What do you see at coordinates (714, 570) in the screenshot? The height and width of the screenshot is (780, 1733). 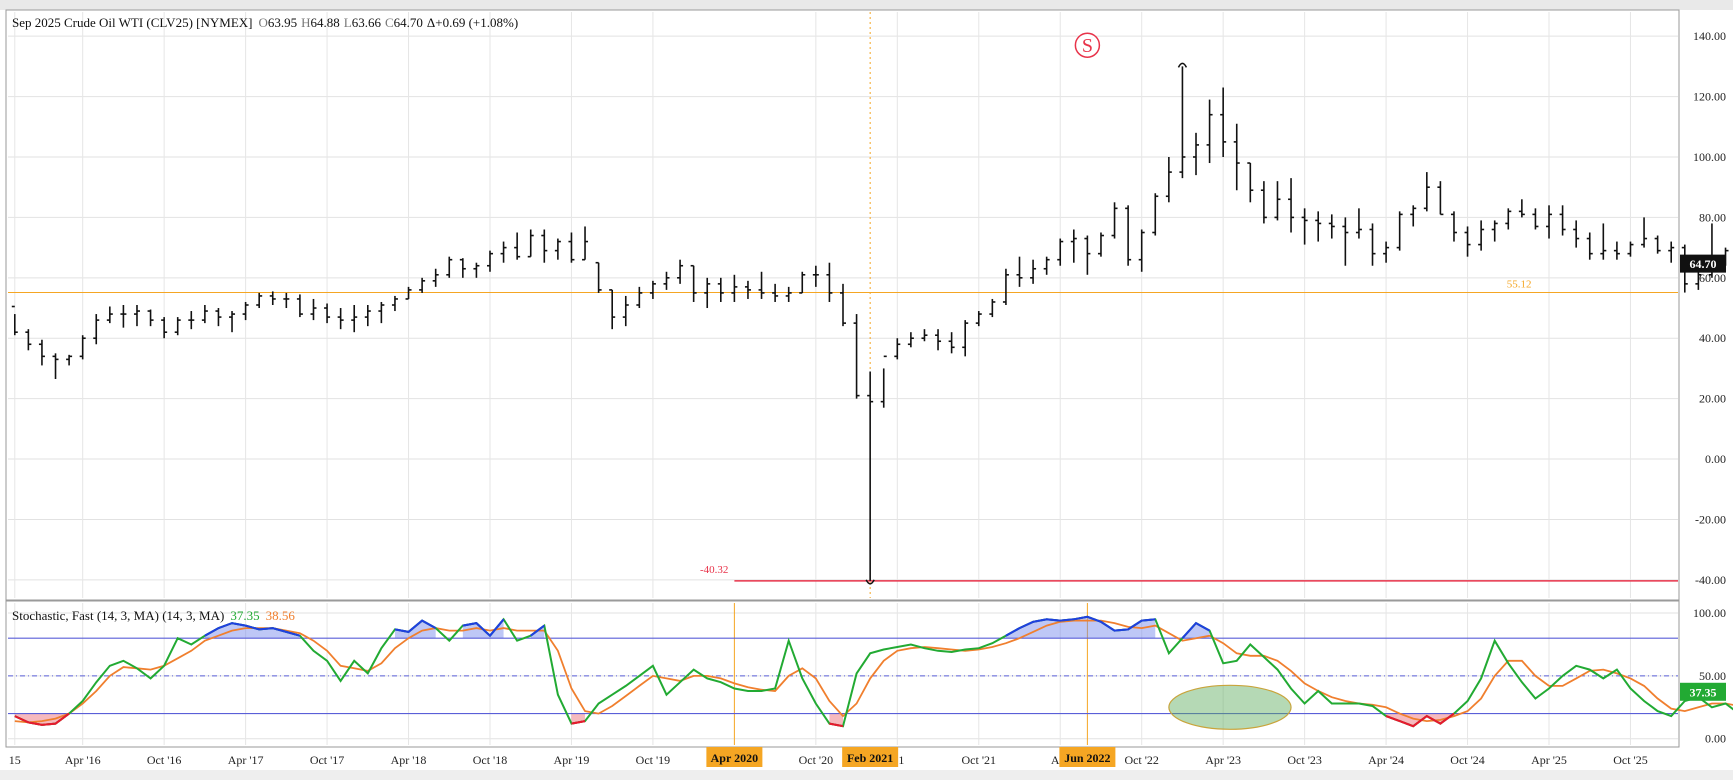 I see `reference-line-label: -40.32` at bounding box center [714, 570].